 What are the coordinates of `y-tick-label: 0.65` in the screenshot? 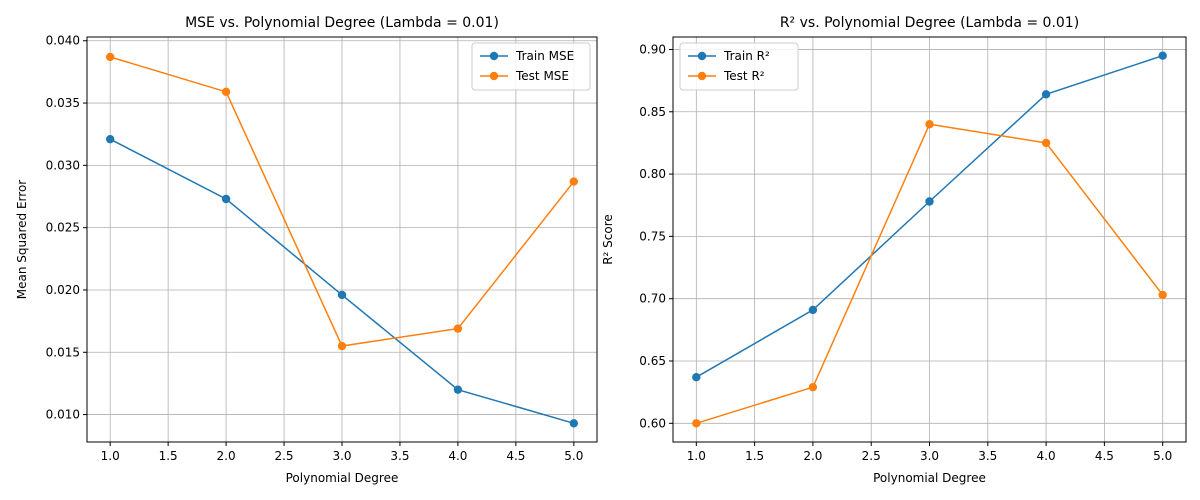 It's located at (652, 361).